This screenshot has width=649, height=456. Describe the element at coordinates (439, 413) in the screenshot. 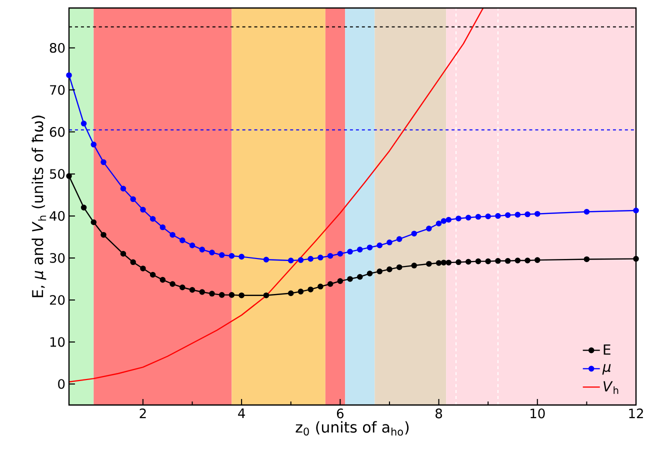

I see `x-tick-label: 8` at that location.